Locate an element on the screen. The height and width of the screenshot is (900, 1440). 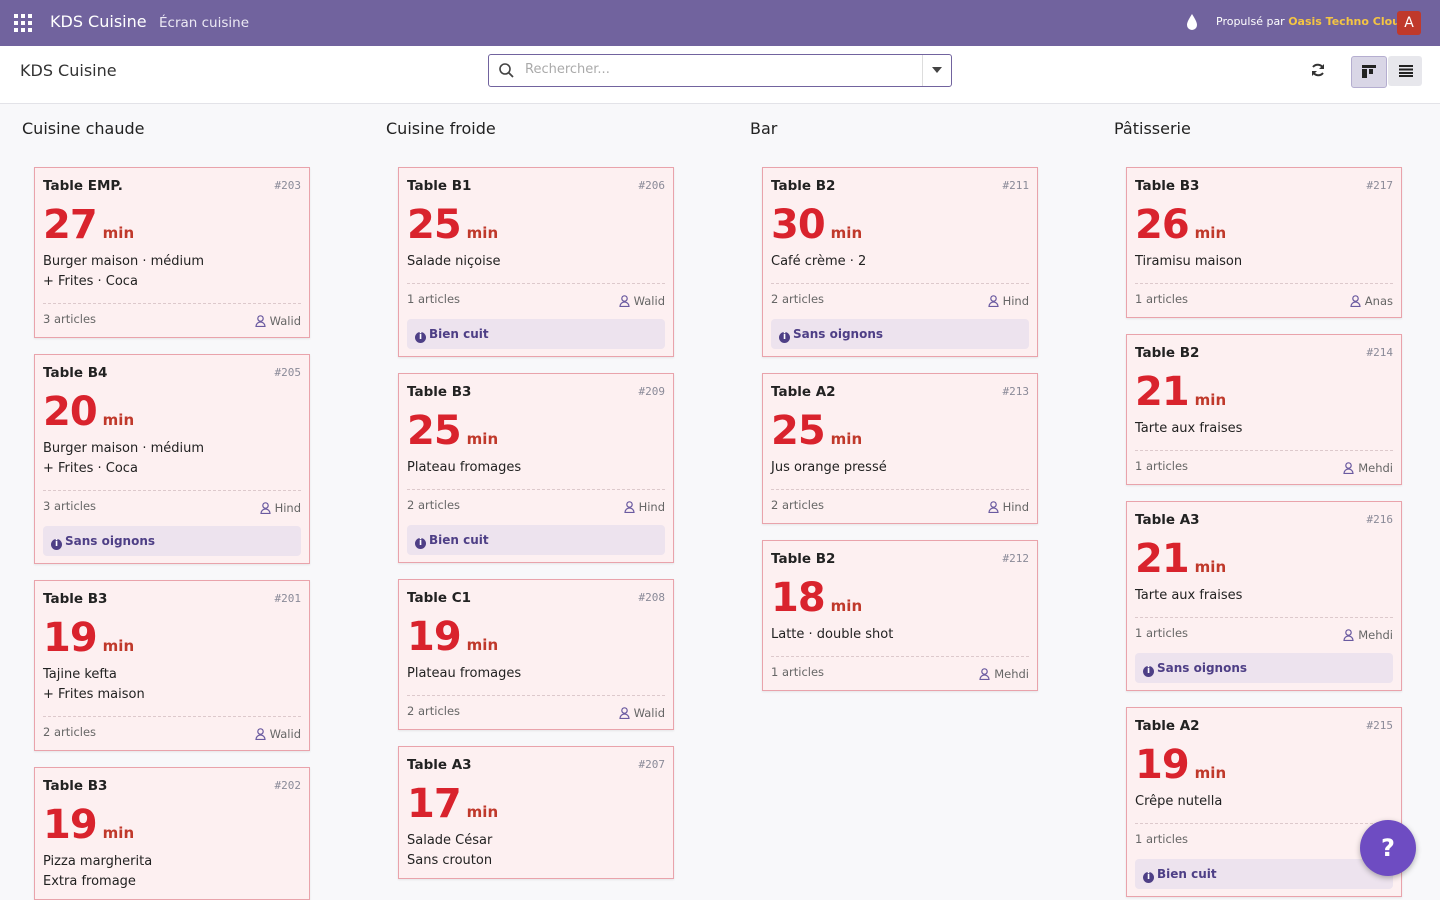
order-number: #213 is located at coordinates (1016, 391).